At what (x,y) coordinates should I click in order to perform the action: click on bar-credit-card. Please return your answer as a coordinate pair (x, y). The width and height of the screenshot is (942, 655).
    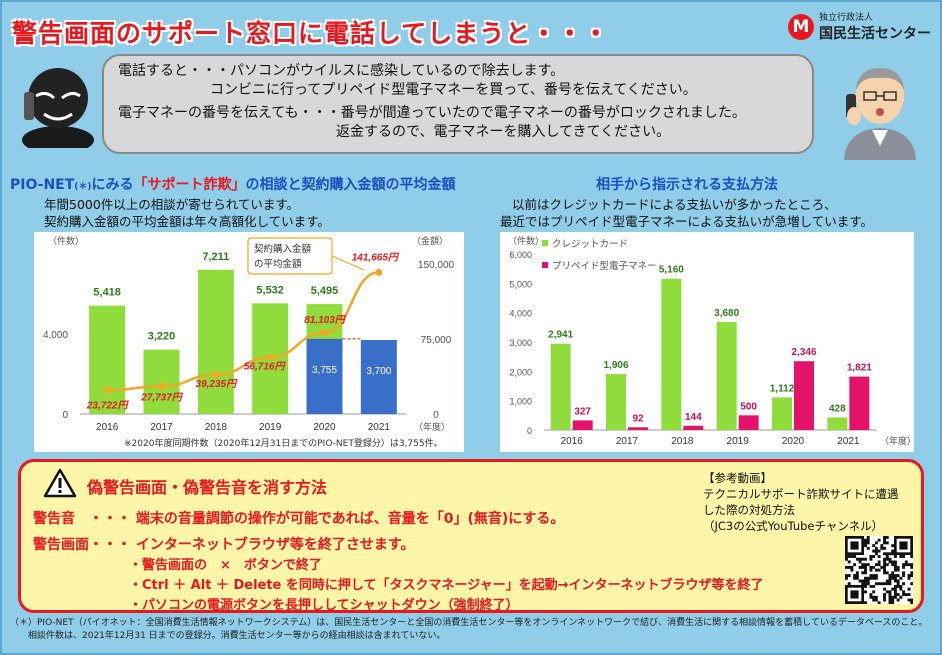
    Looking at the image, I should click on (837, 423).